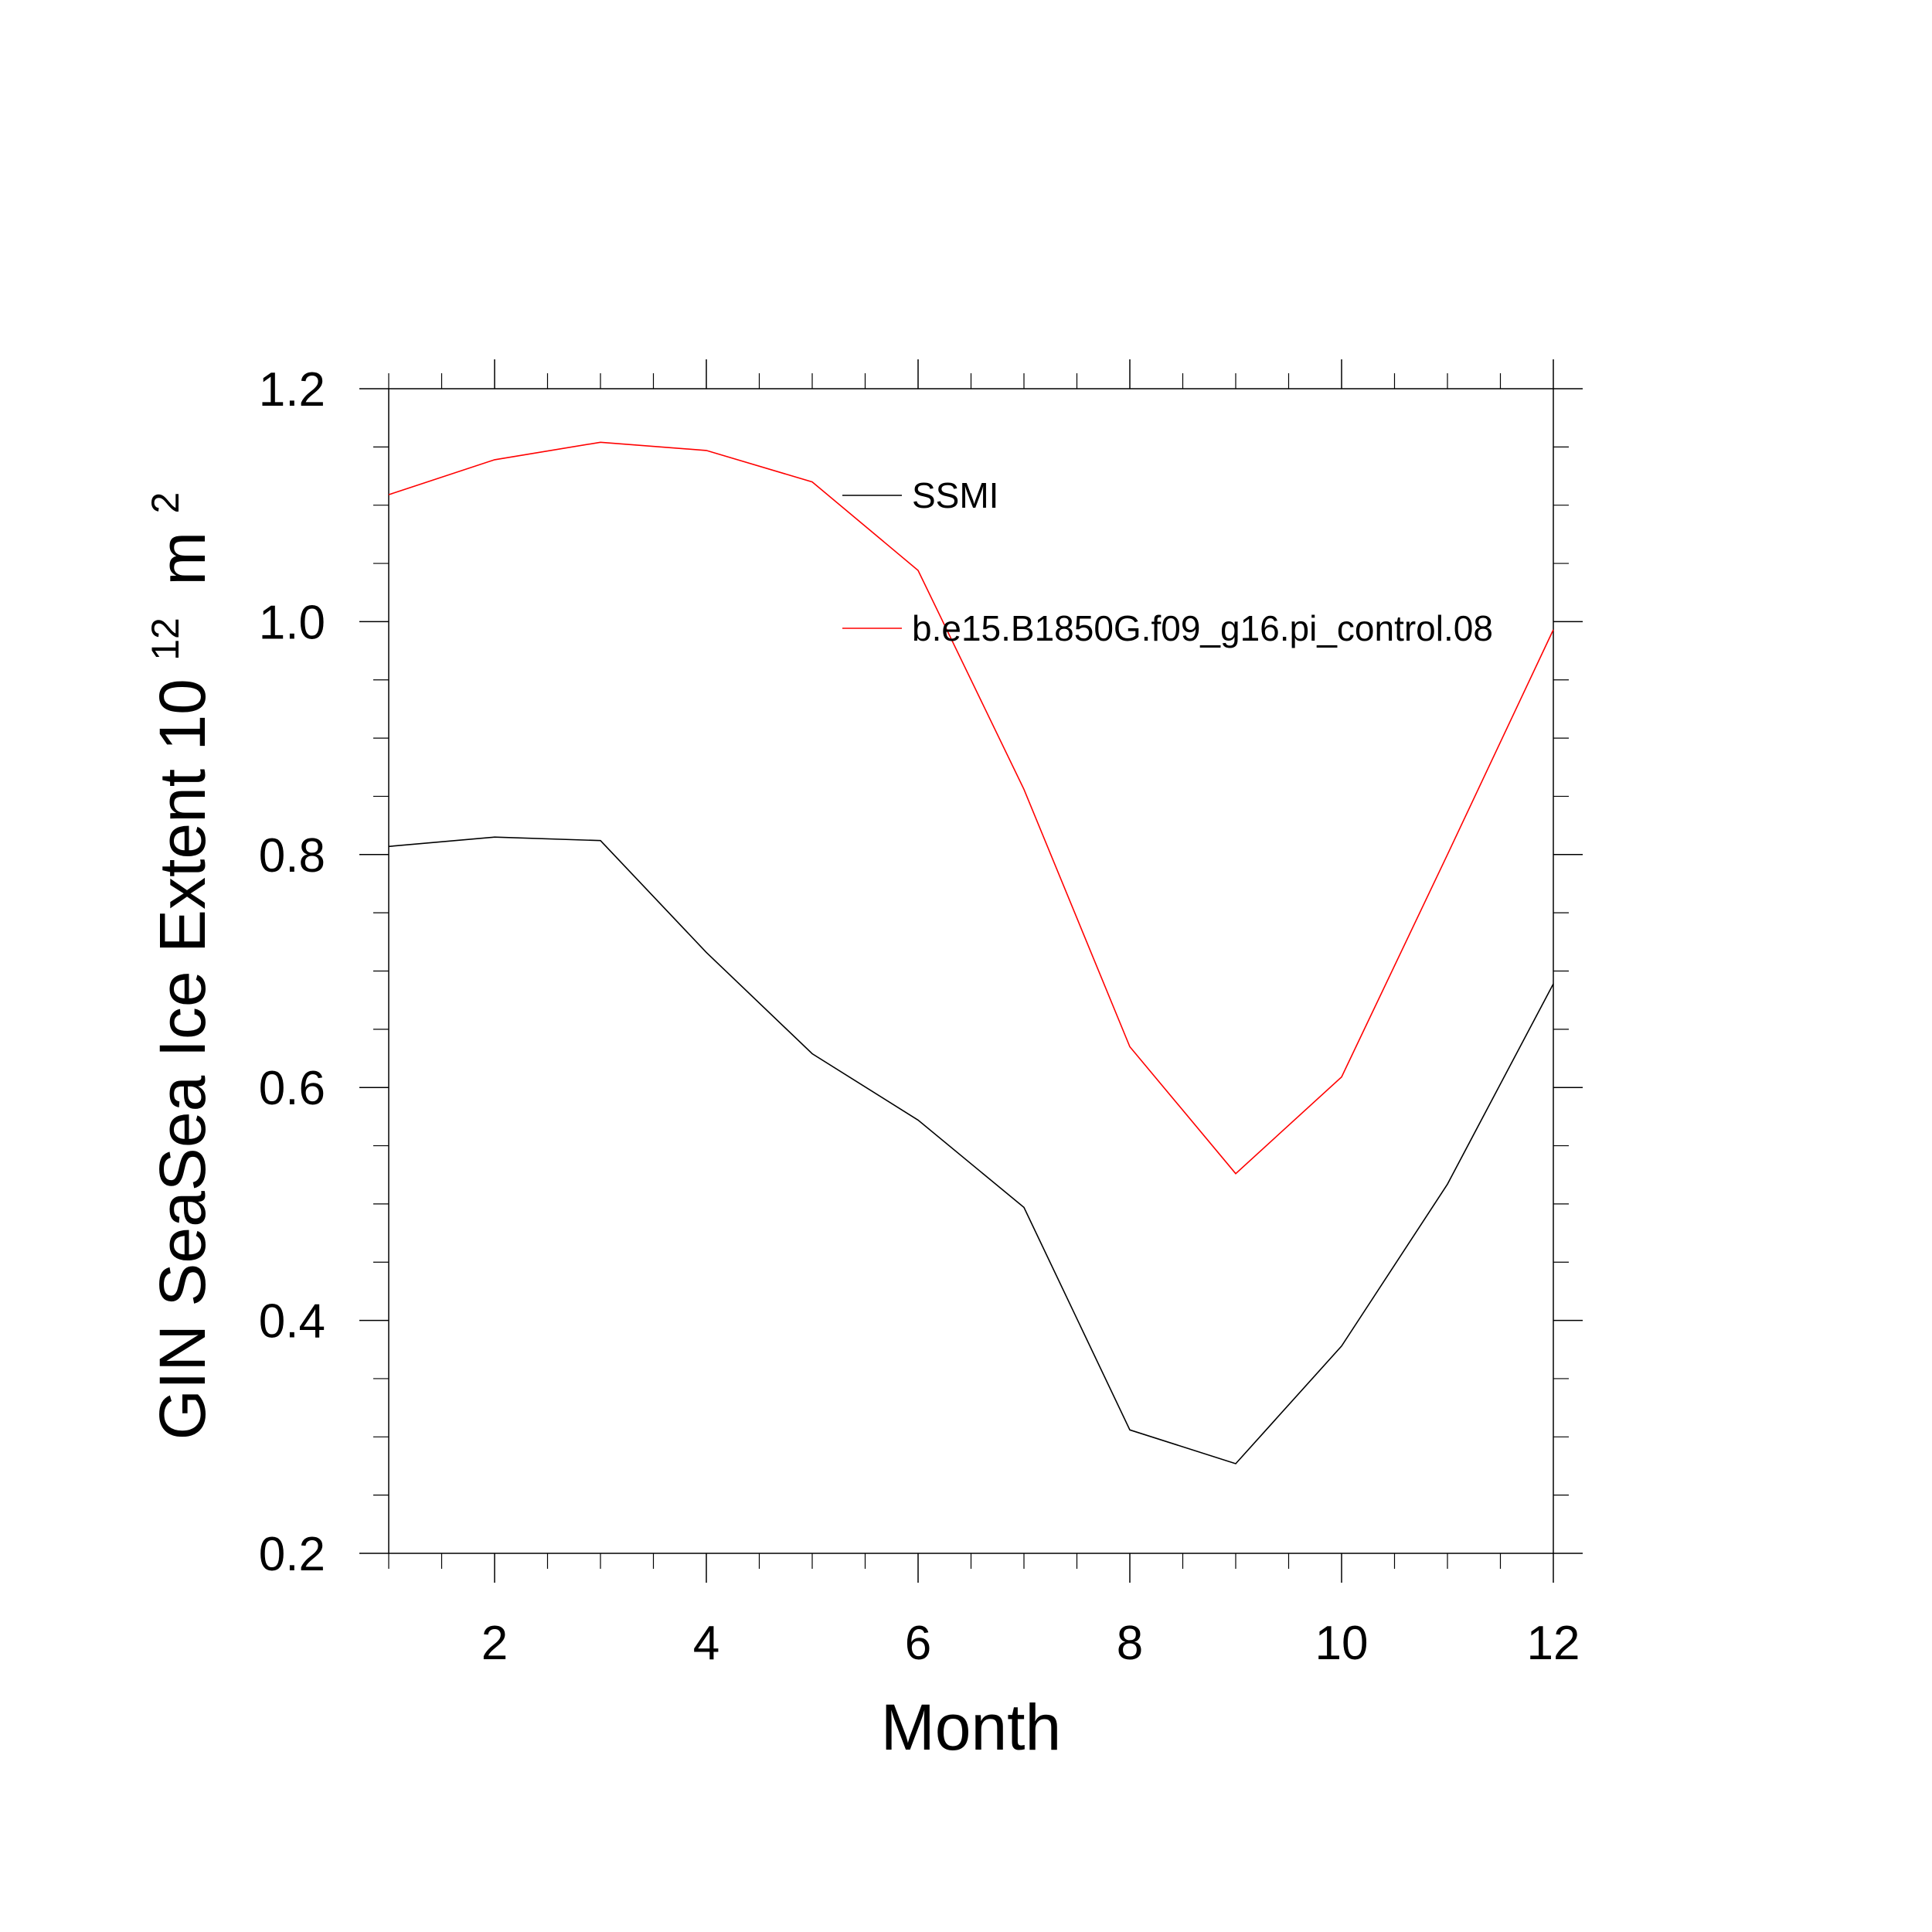 The width and height of the screenshot is (1932, 1932). Describe the element at coordinates (495, 1643) in the screenshot. I see `x-tick-label: 2` at that location.